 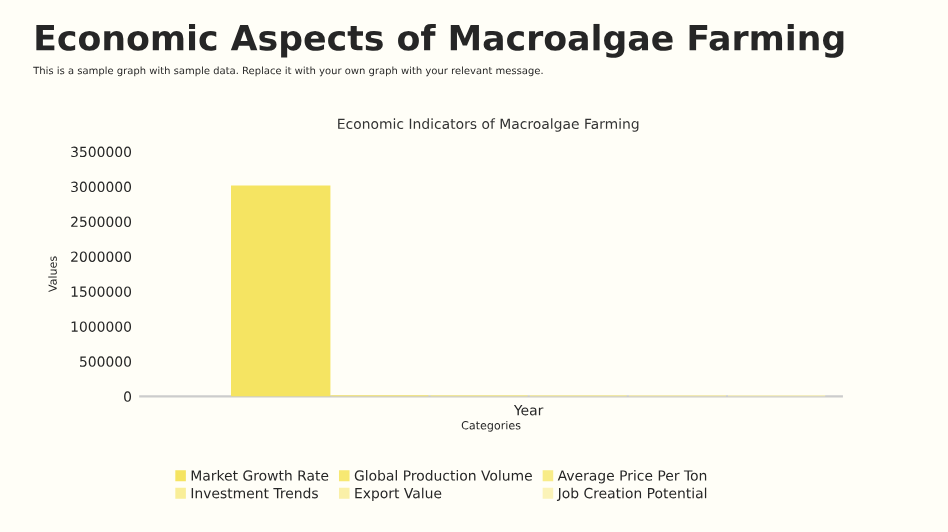 I want to click on chart-title: Economic Aspects of Macroalgae Farming, so click(x=440, y=40).